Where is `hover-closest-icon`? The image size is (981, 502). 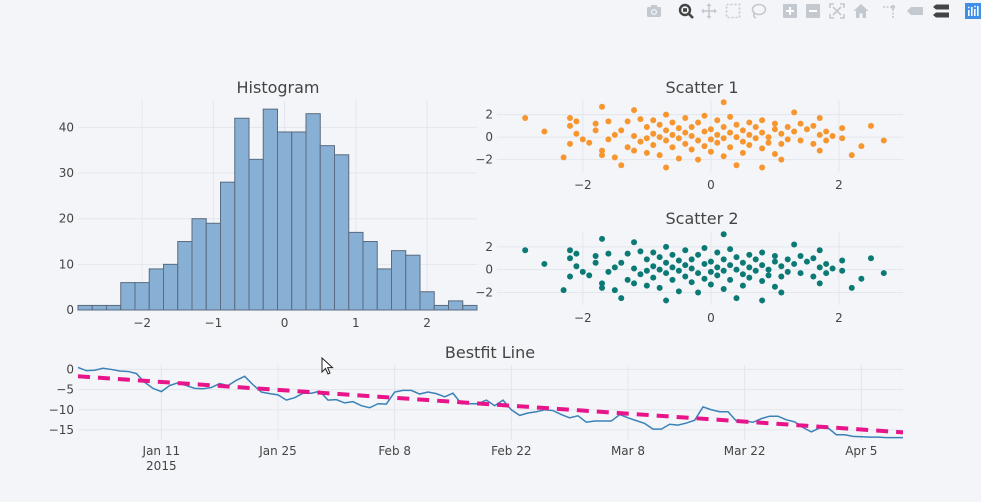 hover-closest-icon is located at coordinates (915, 11).